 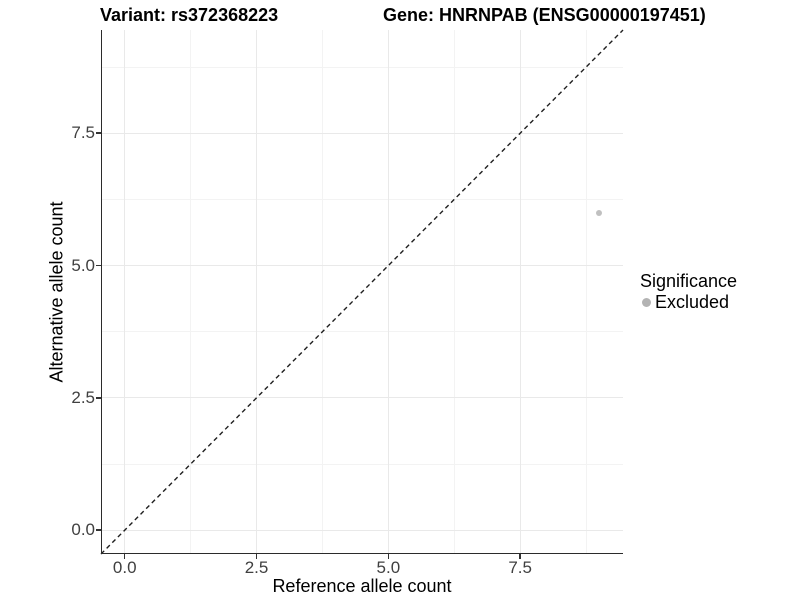 I want to click on legend-title: Significance, so click(x=689, y=281).